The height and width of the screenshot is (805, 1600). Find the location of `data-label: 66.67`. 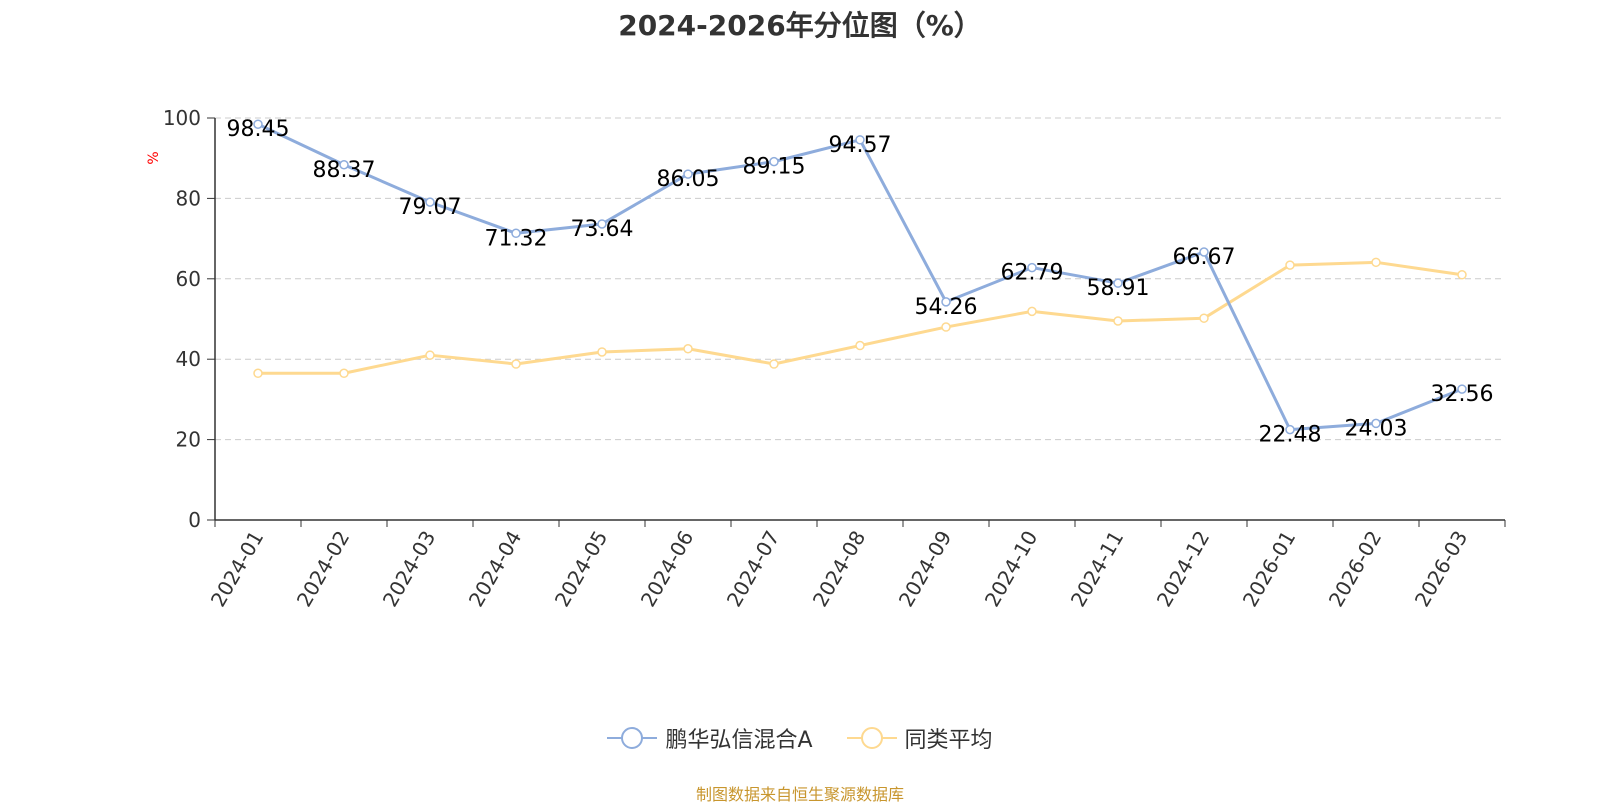

data-label: 66.67 is located at coordinates (1204, 257).